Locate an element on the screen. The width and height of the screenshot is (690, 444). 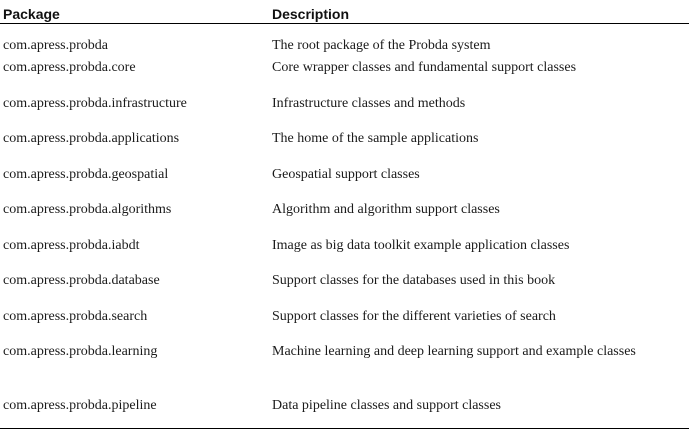
column-header-package: Package is located at coordinates (133, 12).